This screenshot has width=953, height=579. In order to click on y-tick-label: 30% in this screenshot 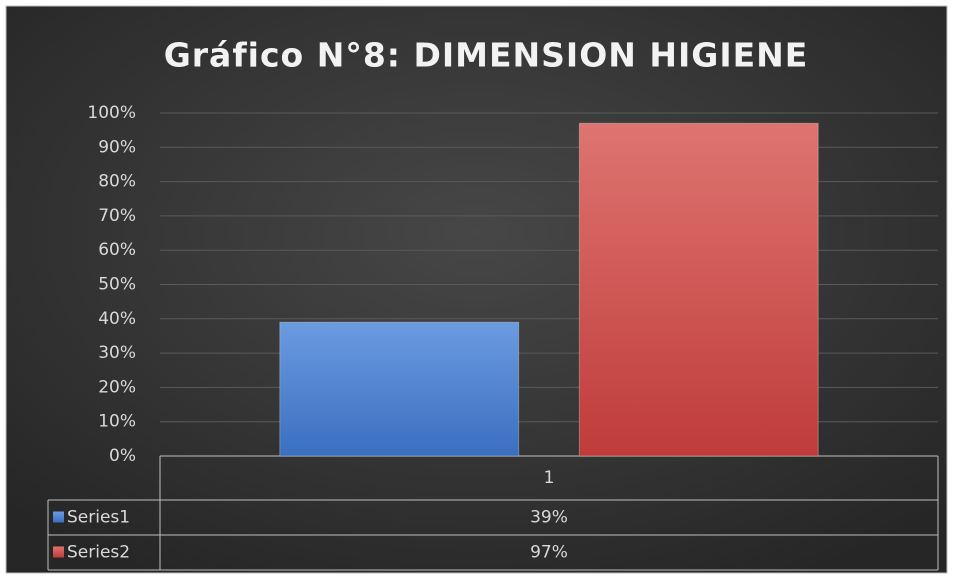, I will do `click(117, 353)`.